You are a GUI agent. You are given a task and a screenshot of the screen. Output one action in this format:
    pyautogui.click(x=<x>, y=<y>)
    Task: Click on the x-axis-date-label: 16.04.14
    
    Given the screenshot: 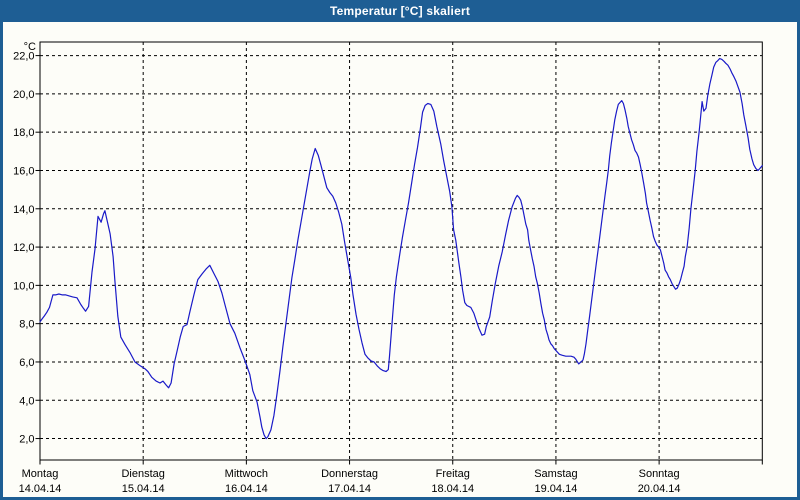 What is the action you would take?
    pyautogui.click(x=246, y=489)
    